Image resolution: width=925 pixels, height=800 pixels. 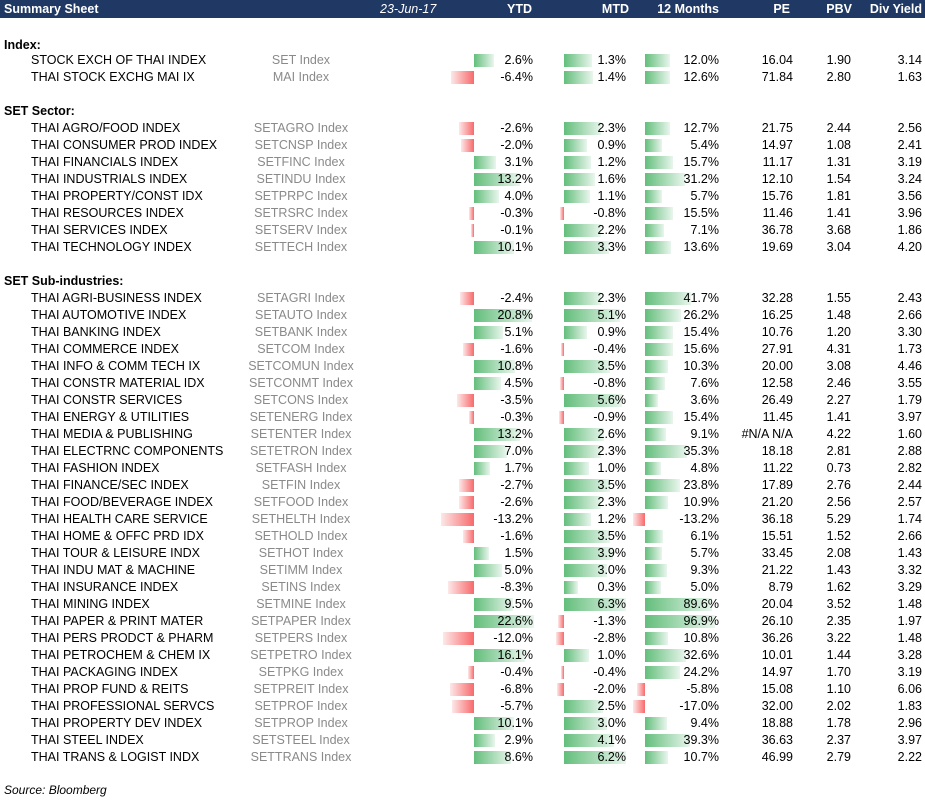 What do you see at coordinates (109, 179) in the screenshot?
I see `index-name: THAI INDUSTRIALS INDEX` at bounding box center [109, 179].